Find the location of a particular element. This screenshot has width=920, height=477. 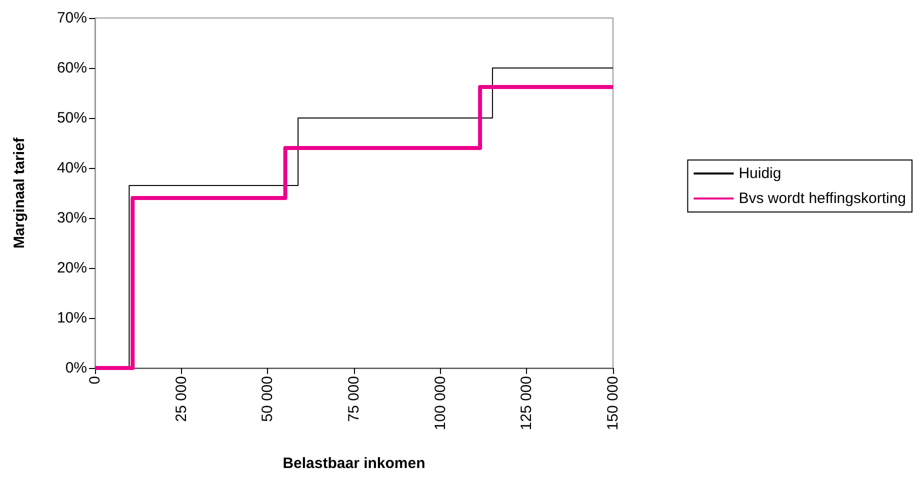

x-tick-label: 0 is located at coordinates (95, 380).